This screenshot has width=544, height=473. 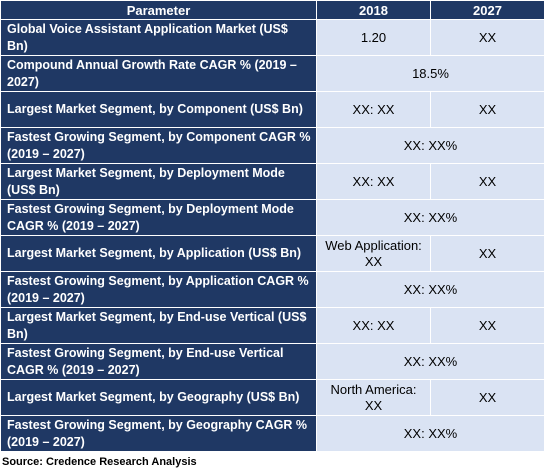 What do you see at coordinates (373, 37) in the screenshot?
I see `value-2018-cell: 1.20` at bounding box center [373, 37].